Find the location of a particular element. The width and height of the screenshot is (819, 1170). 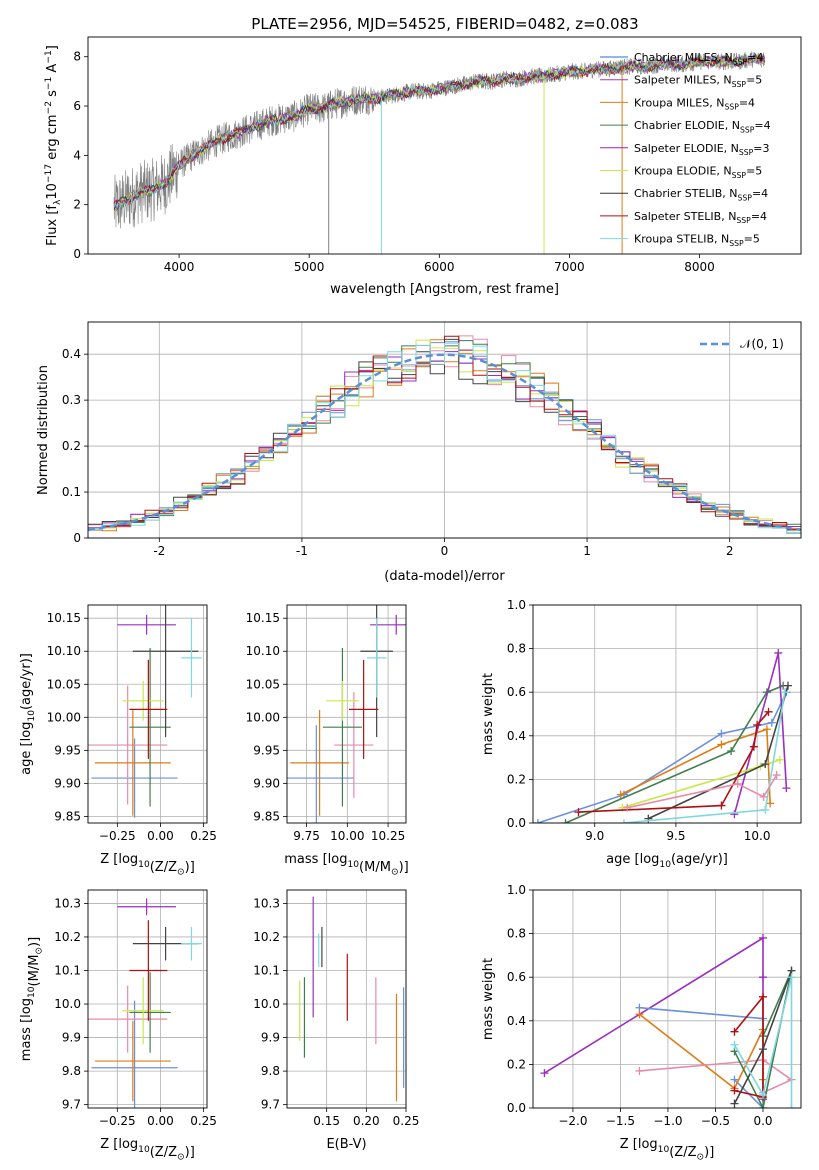

x-tick-label: 1 is located at coordinates (587, 551).